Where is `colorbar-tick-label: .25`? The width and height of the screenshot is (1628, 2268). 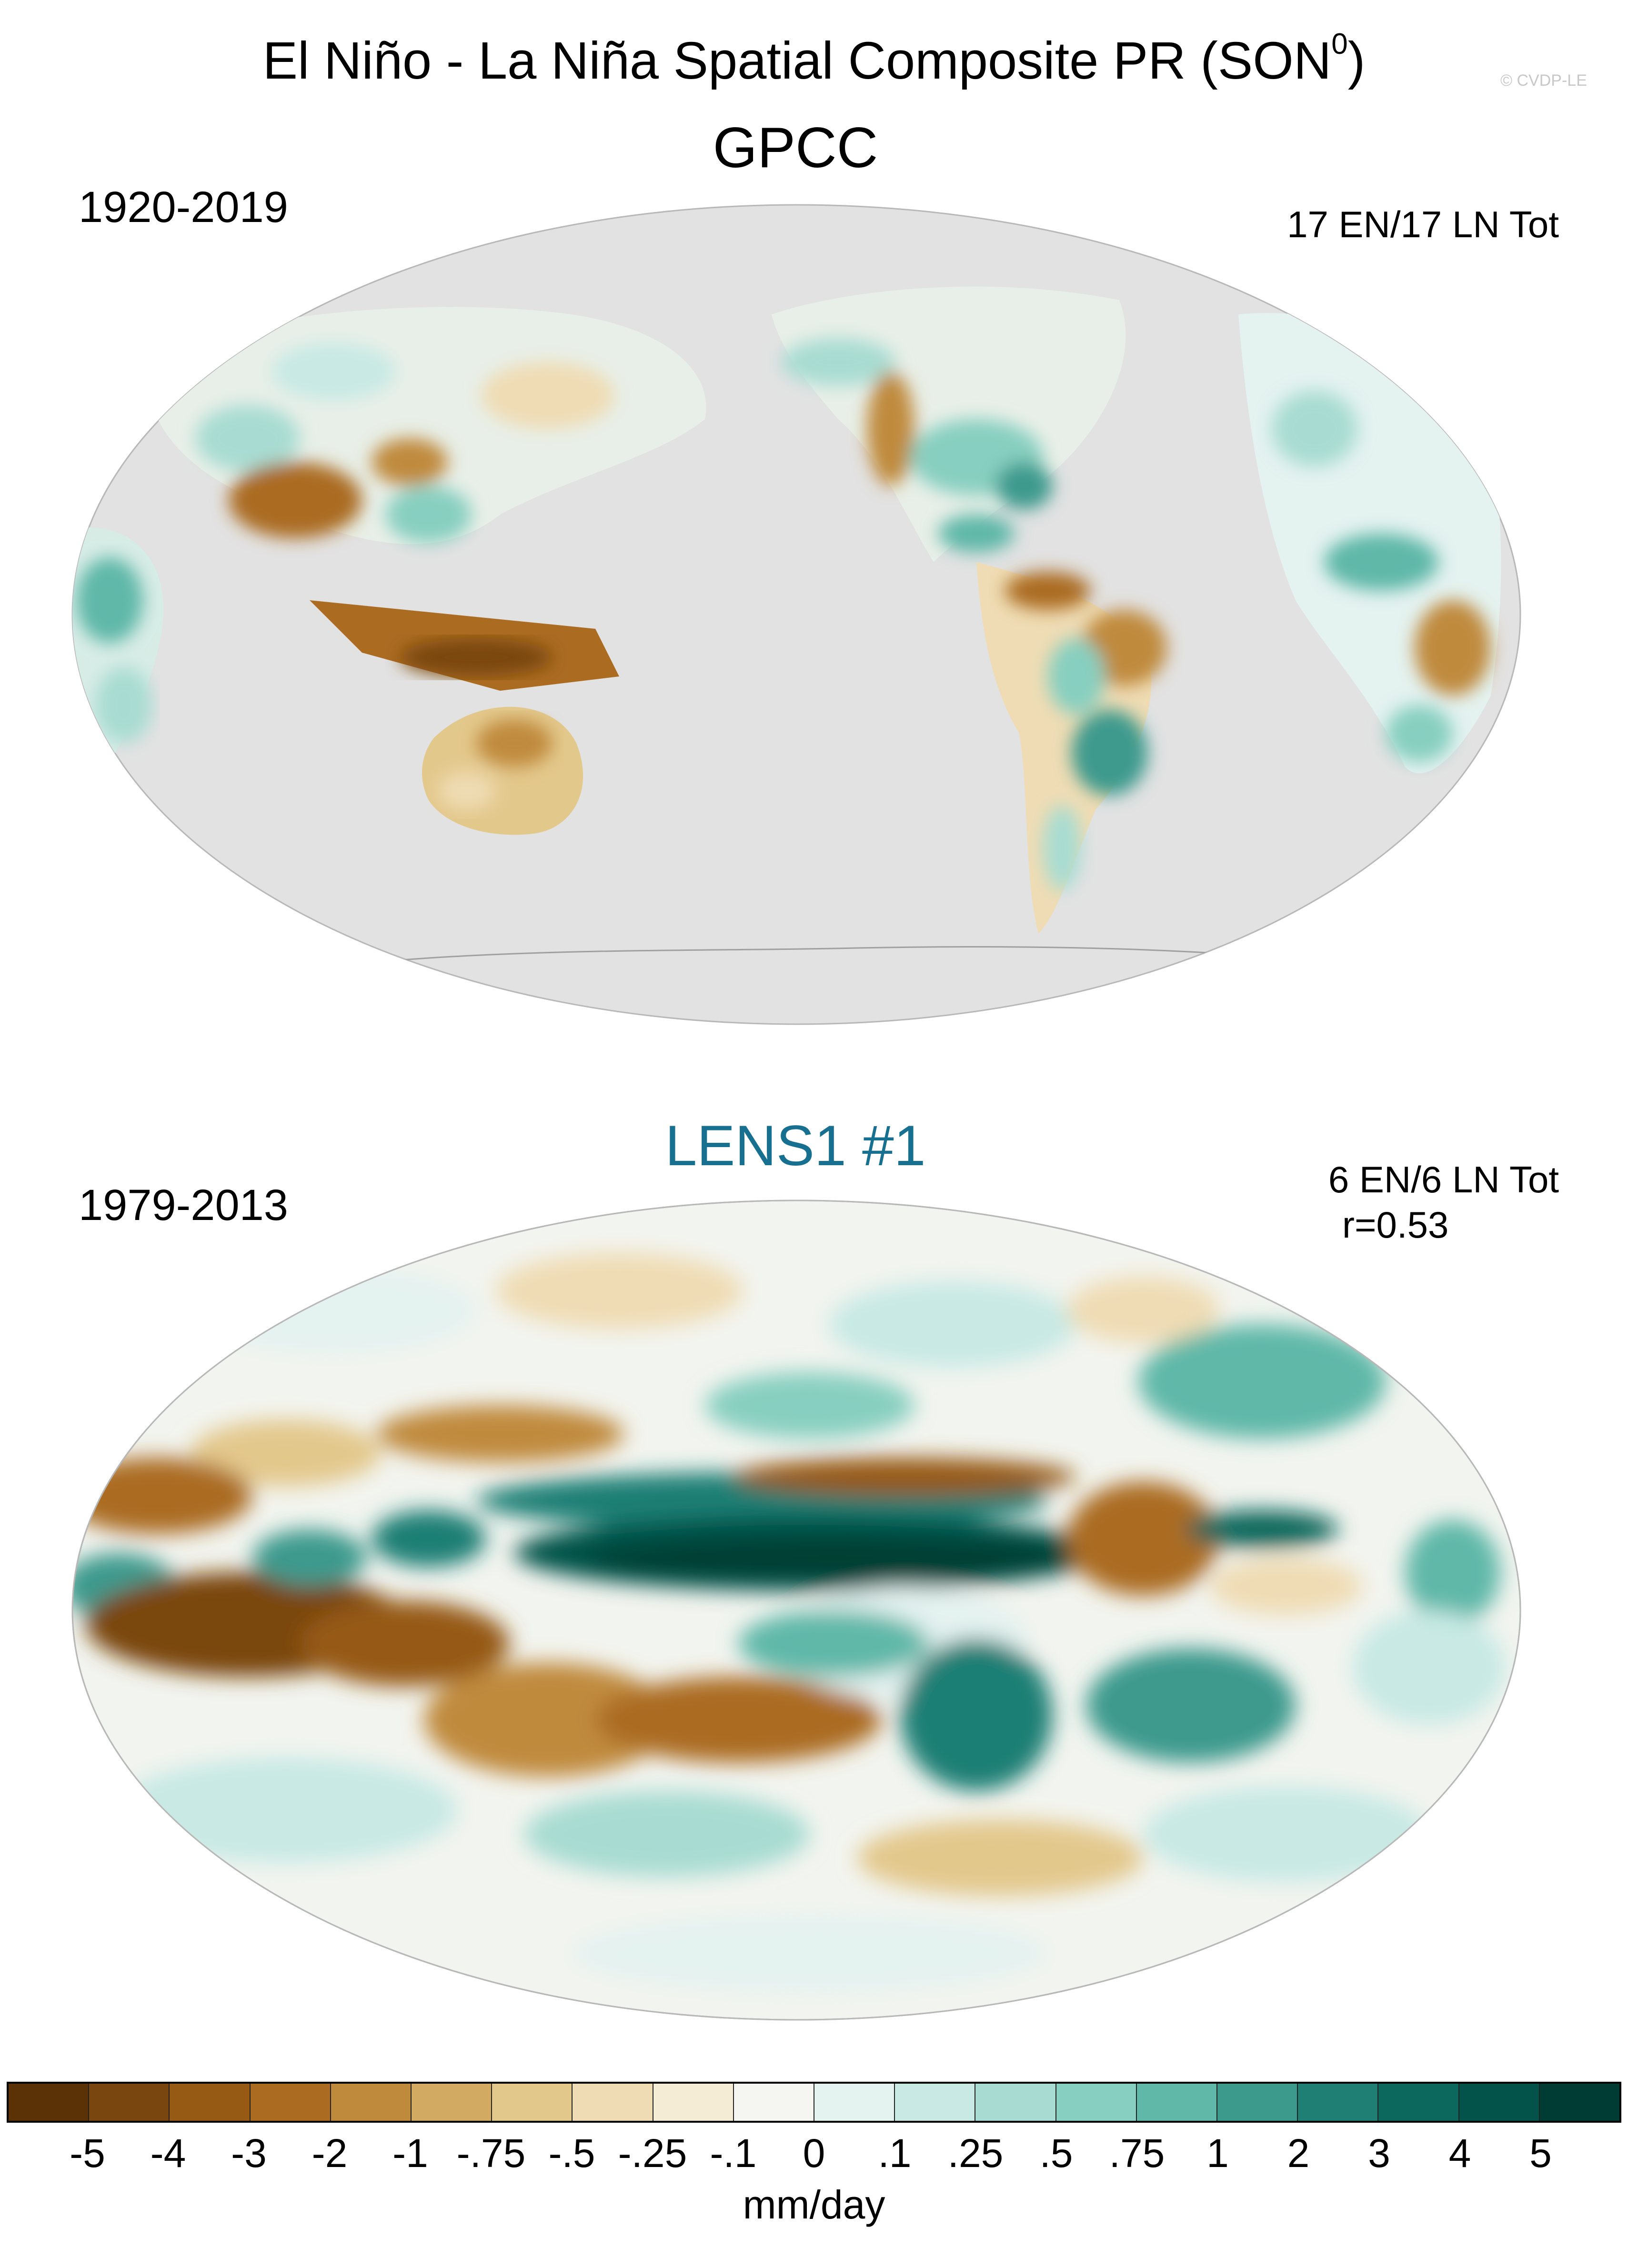
colorbar-tick-label: .25 is located at coordinates (975, 2153).